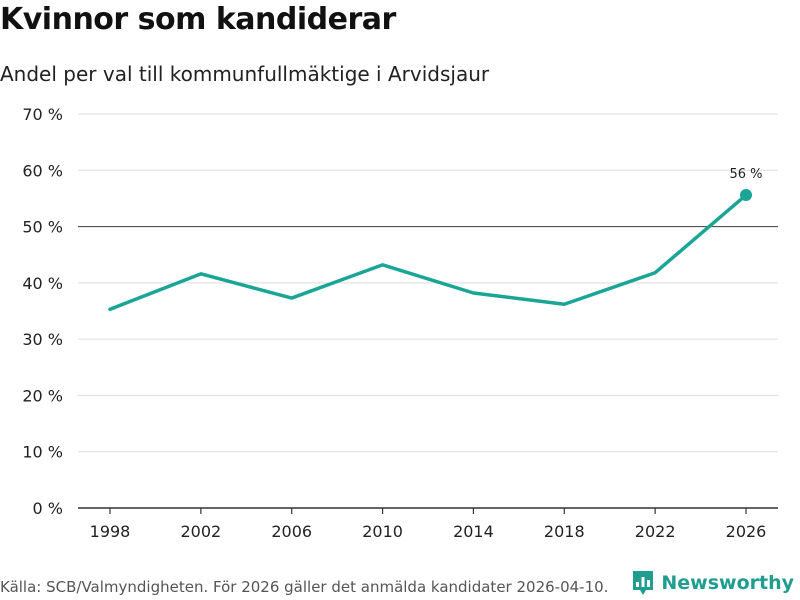 The image size is (800, 600). Describe the element at coordinates (643, 583) in the screenshot. I see `newsworthy-logo-icon` at that location.